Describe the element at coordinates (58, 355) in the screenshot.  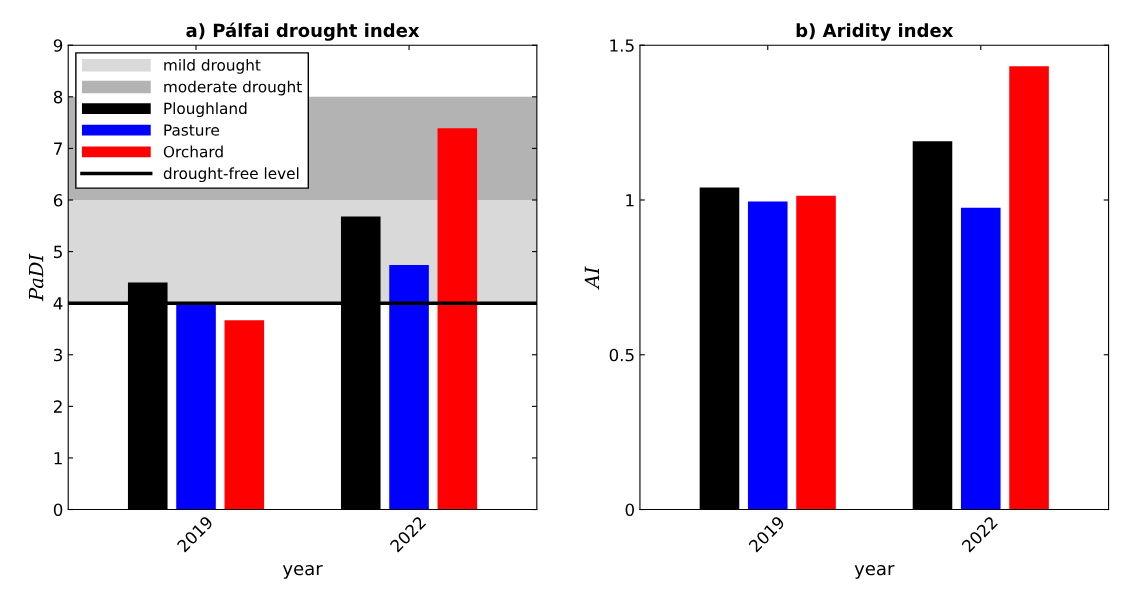
I see `y-tick-label: 3` at that location.